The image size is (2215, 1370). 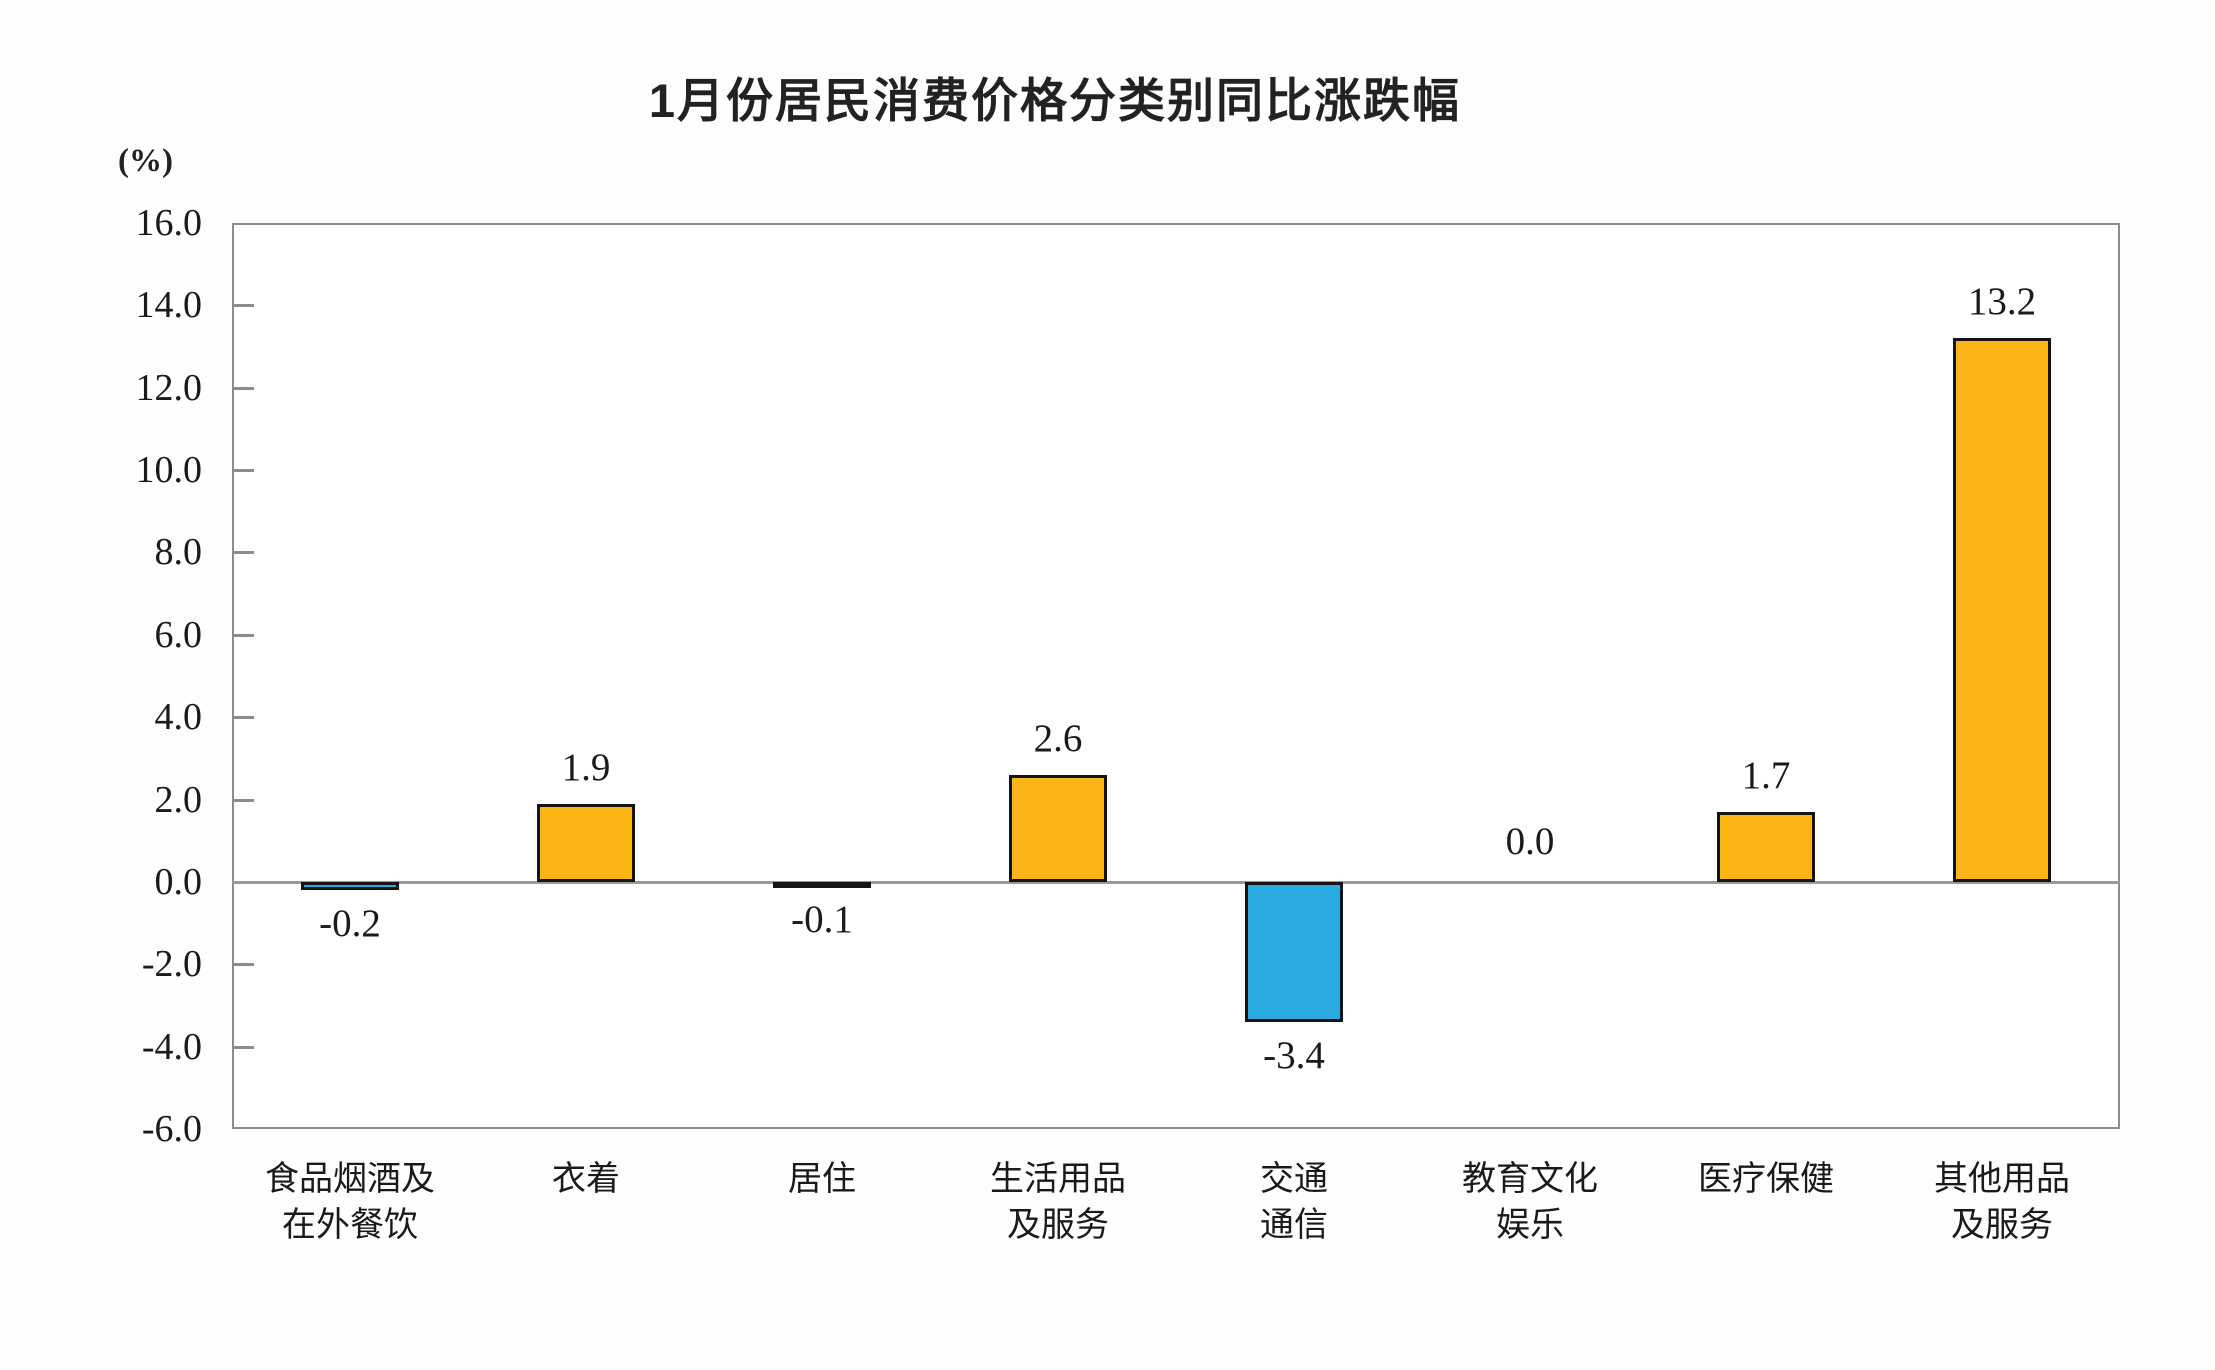 I want to click on y-tick-label: 12.0, so click(x=169, y=387).